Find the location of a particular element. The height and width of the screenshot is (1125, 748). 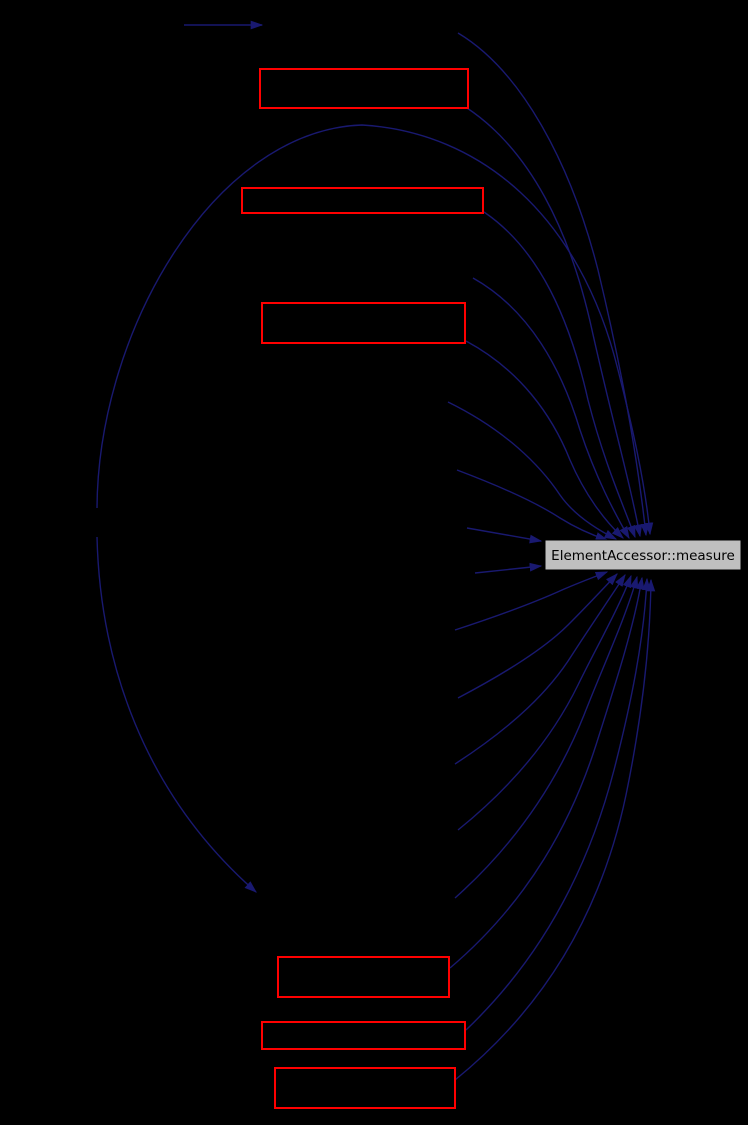

edge-bottom-node is located at coordinates (546, 737).